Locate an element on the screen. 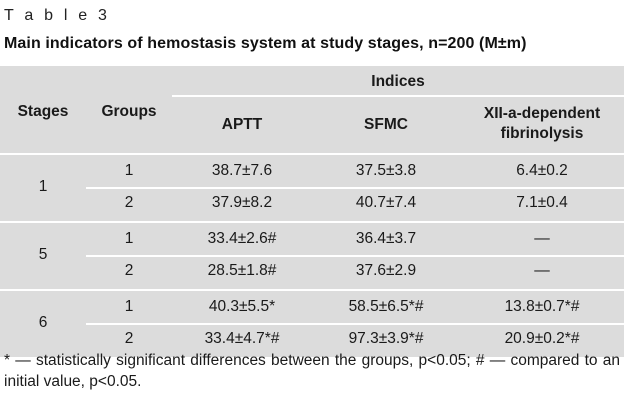  sfmc-value: 37.6±2.9 is located at coordinates (386, 270).